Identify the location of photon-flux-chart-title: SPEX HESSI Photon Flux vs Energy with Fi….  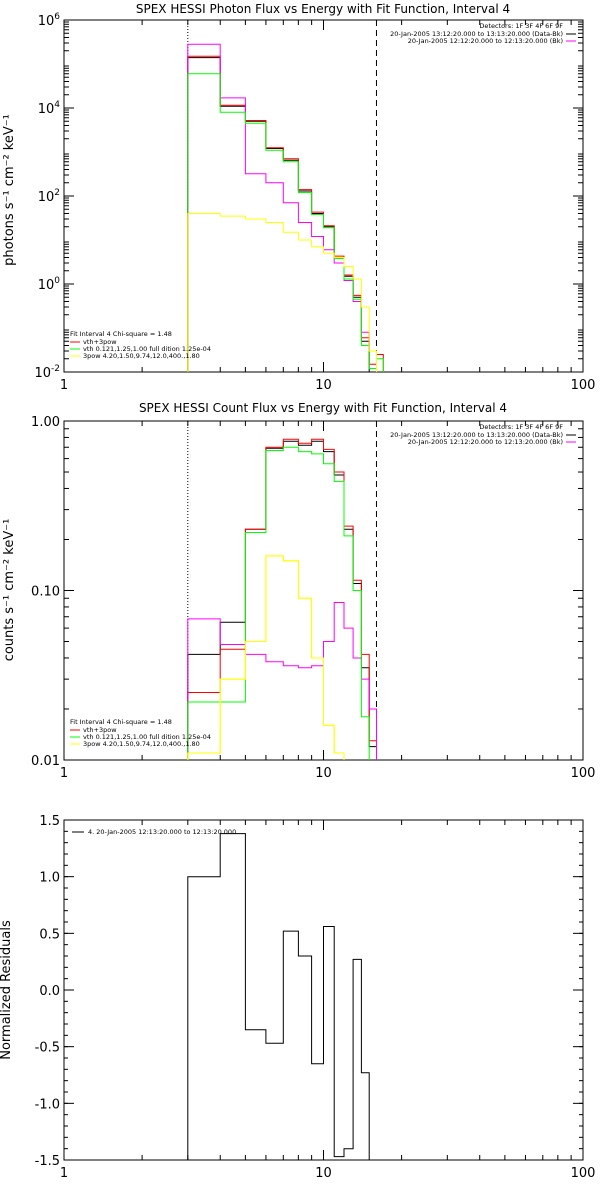
(323, 9).